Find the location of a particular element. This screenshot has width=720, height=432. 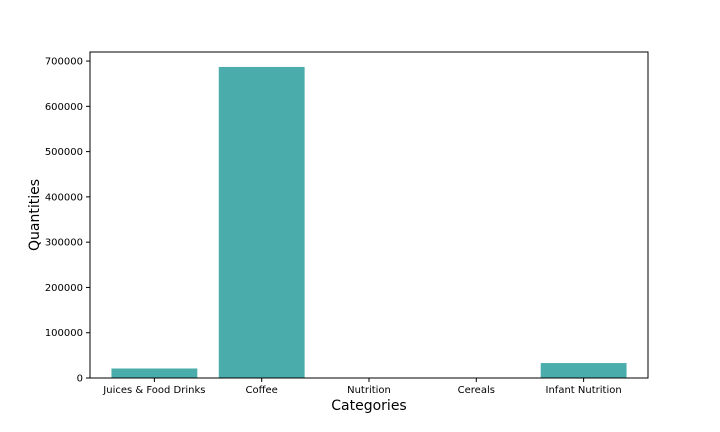

y-tick-label: 100000 is located at coordinates (64, 333).